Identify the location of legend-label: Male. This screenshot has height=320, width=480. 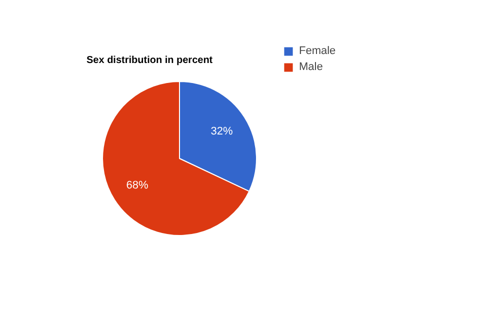
(311, 67).